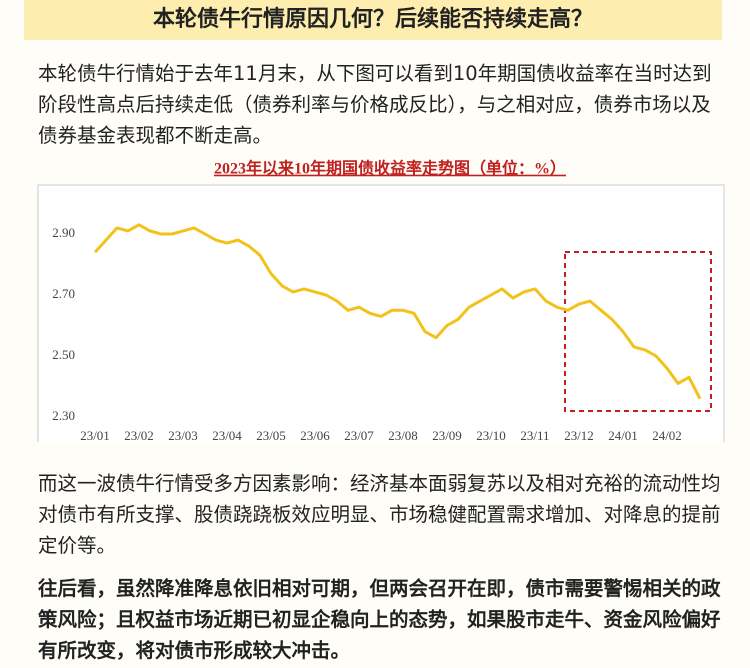 This screenshot has height=668, width=750. What do you see at coordinates (139, 435) in the screenshot?
I see `x-tick-label: 23/02` at bounding box center [139, 435].